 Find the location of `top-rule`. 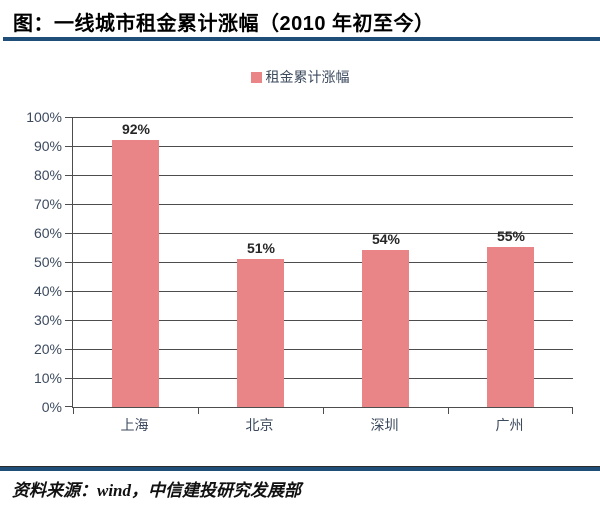

top-rule is located at coordinates (301, 39).